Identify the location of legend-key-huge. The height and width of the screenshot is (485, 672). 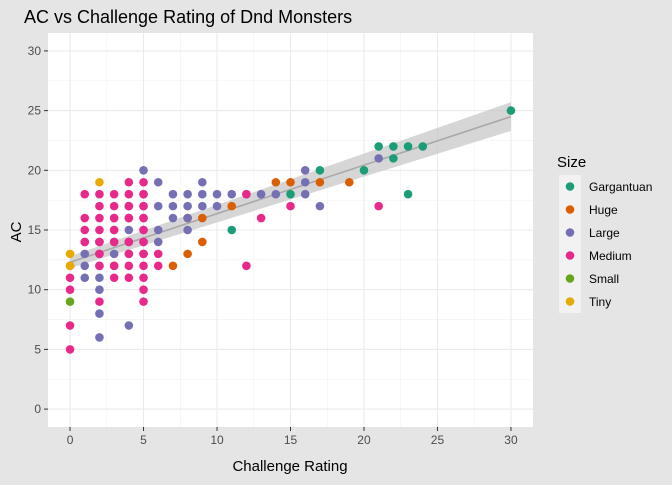
(570, 209).